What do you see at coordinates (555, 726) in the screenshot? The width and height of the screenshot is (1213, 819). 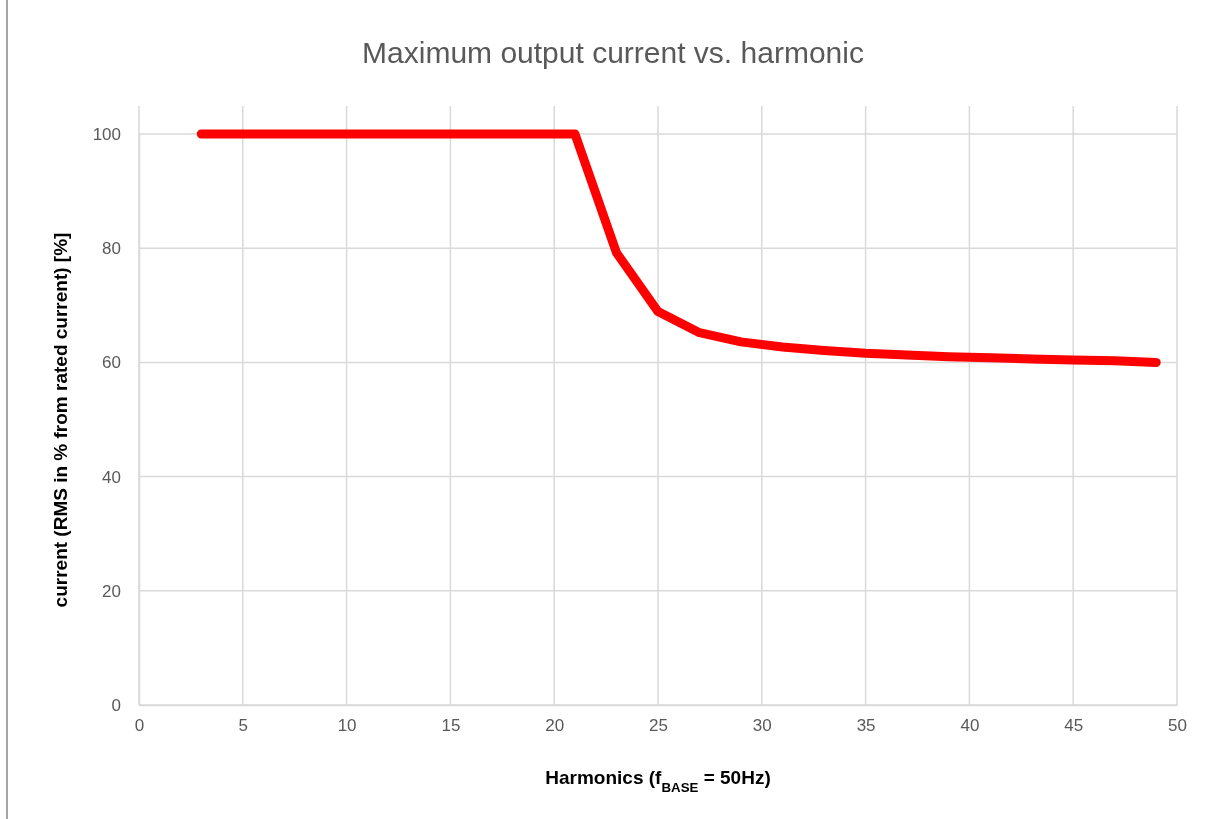 I see `x-tick-label: 20` at bounding box center [555, 726].